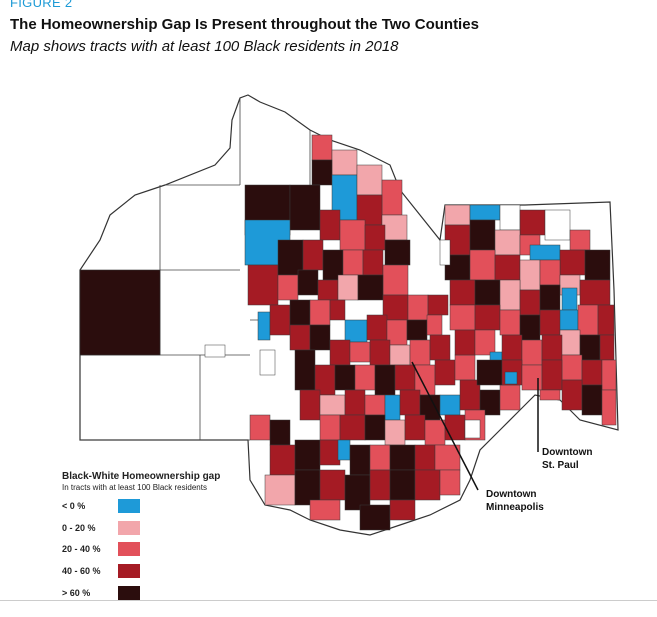  What do you see at coordinates (76, 593) in the screenshot?
I see `legend-label-4: > 60 %` at bounding box center [76, 593].